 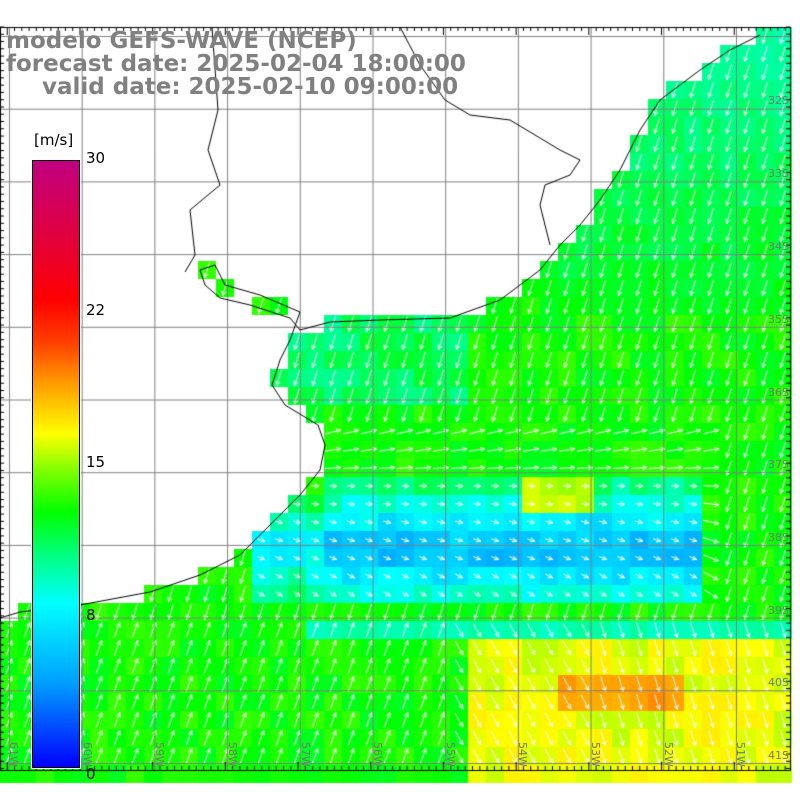 What do you see at coordinates (13, 754) in the screenshot?
I see `lon-label: 61W` at bounding box center [13, 754].